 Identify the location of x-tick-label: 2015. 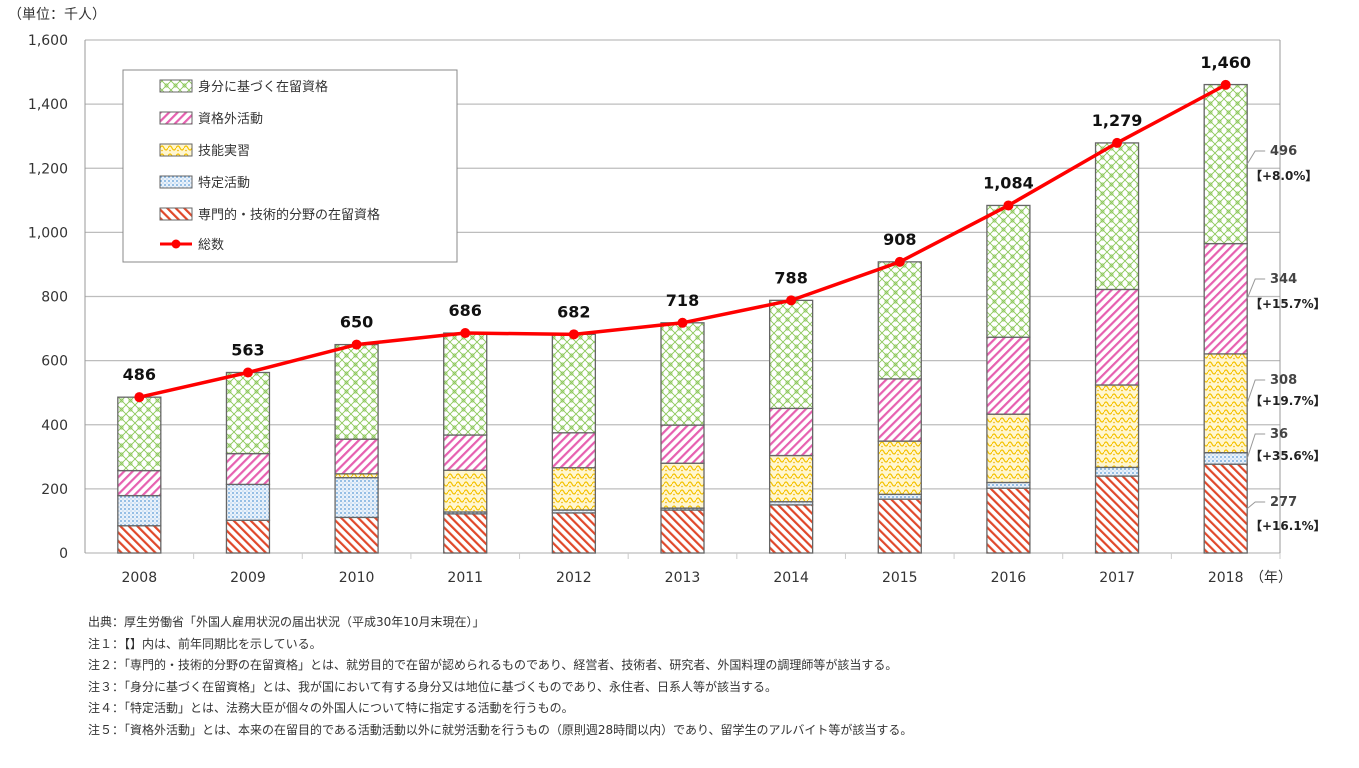
(900, 578).